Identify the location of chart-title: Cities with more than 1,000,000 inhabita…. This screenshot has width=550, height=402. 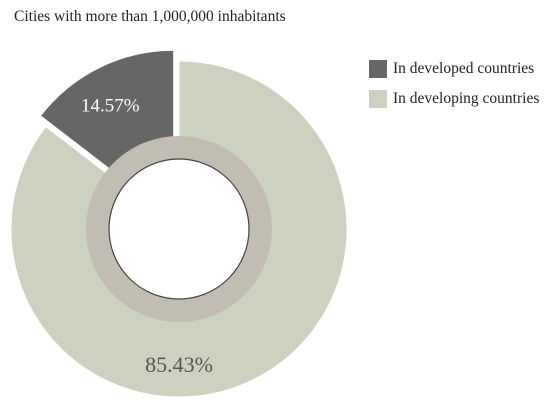
(150, 16).